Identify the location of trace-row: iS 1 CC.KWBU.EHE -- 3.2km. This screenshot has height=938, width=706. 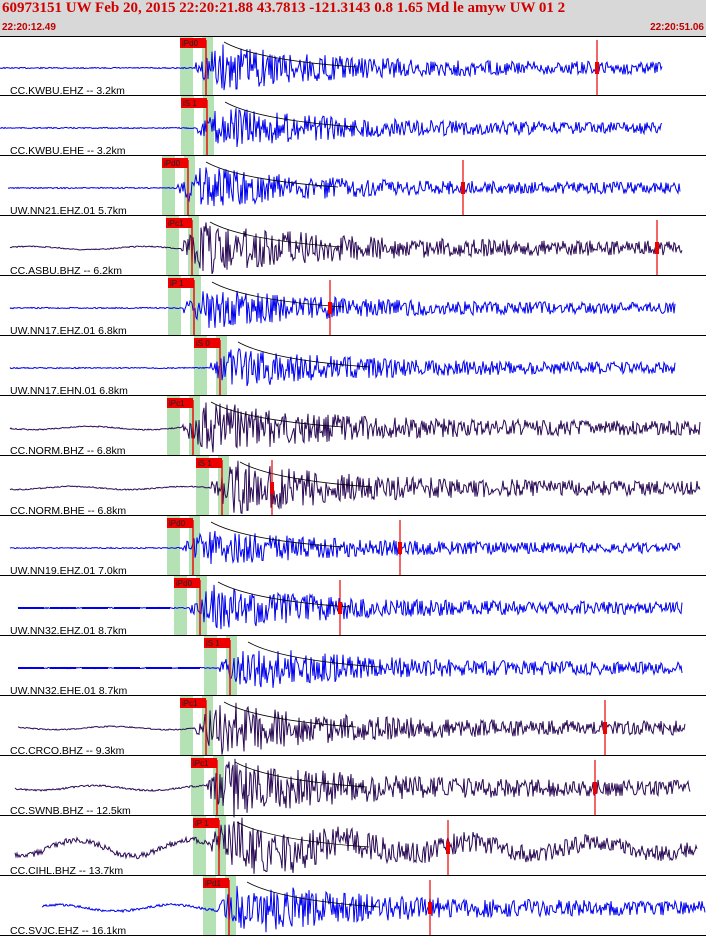
(353, 127).